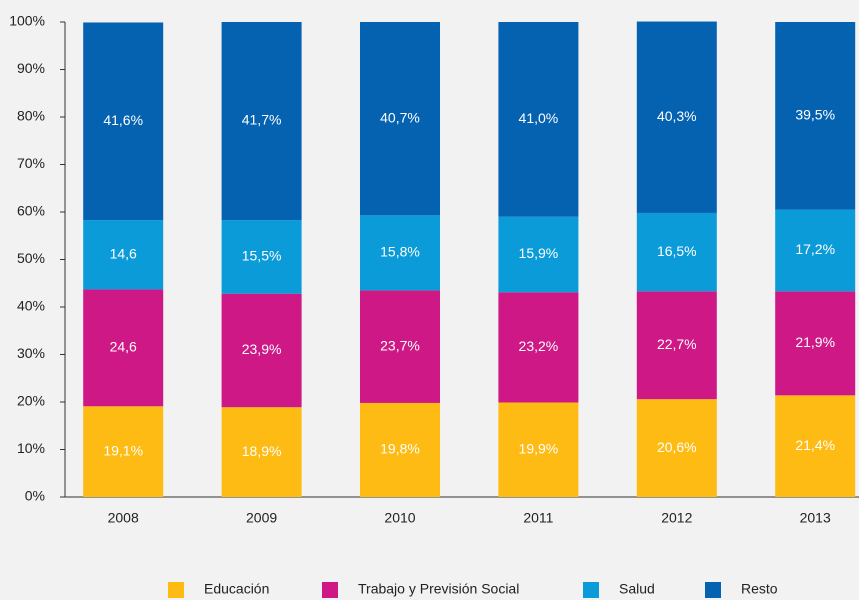 This screenshot has height=600, width=859. I want to click on y-tick-label: 40%, so click(31, 306).